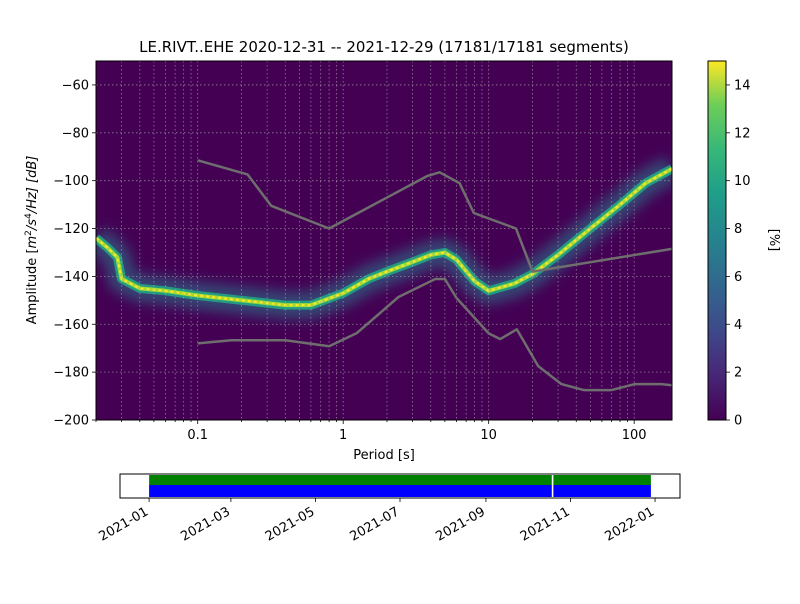 The height and width of the screenshot is (604, 800). Describe the element at coordinates (71, 373) in the screenshot. I see `y-tick-label: −180` at that location.